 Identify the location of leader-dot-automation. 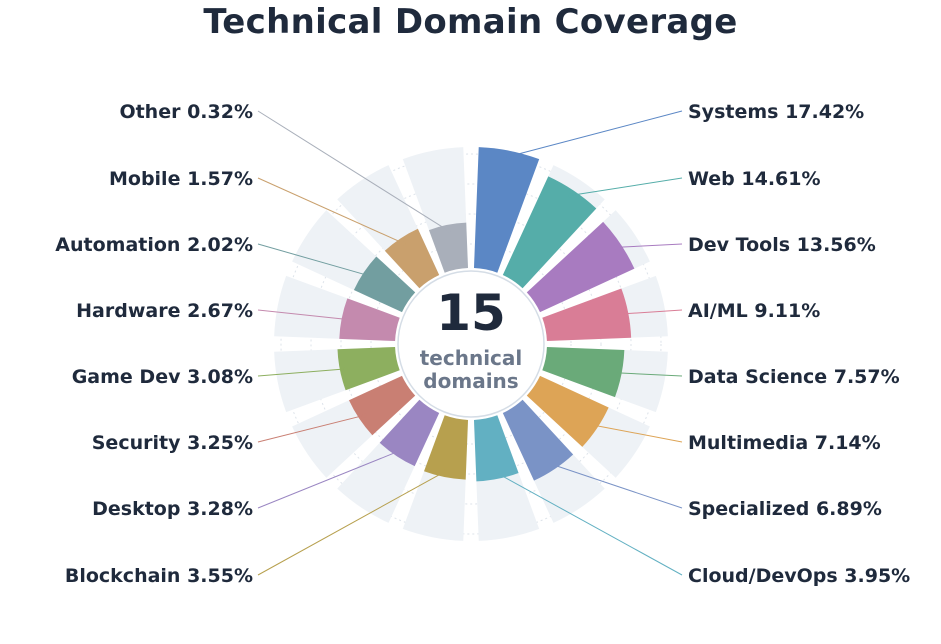
(368, 275).